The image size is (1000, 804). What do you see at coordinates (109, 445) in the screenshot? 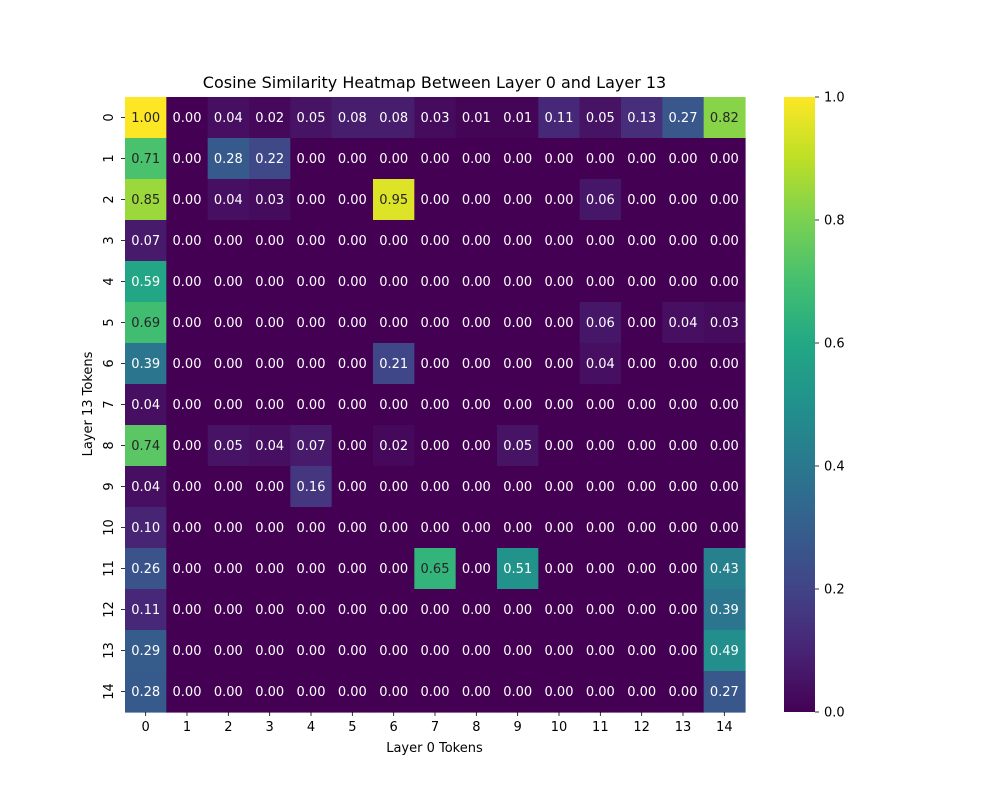
I see `y-tick-label: 8` at bounding box center [109, 445].